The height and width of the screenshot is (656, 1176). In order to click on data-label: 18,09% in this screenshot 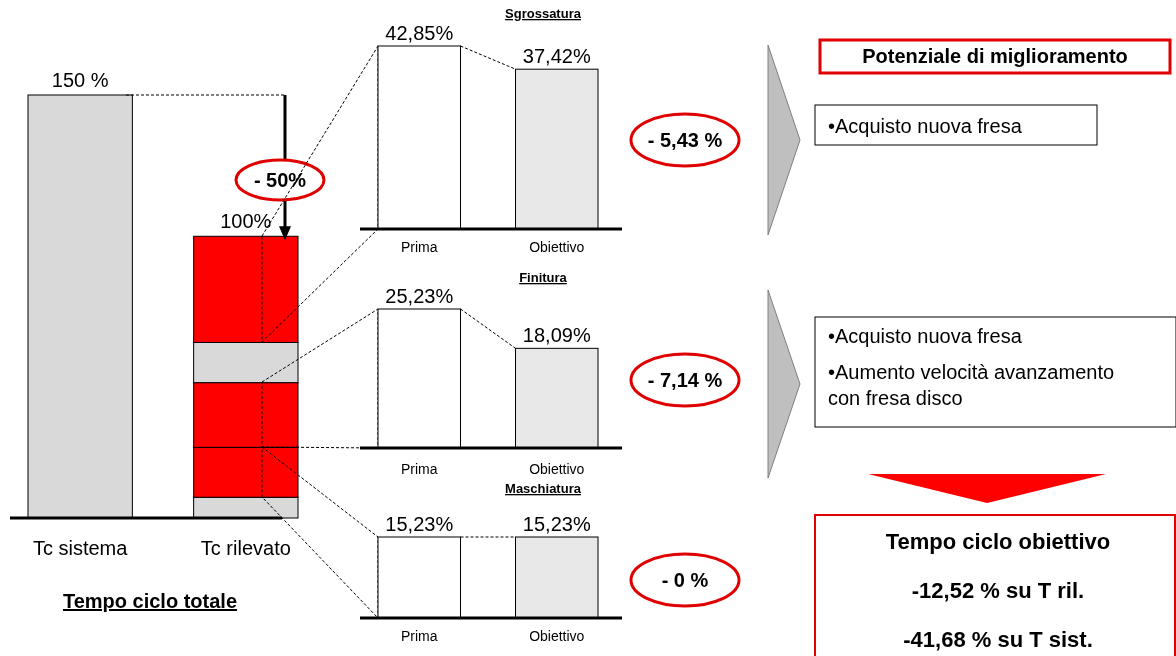, I will do `click(556, 335)`.